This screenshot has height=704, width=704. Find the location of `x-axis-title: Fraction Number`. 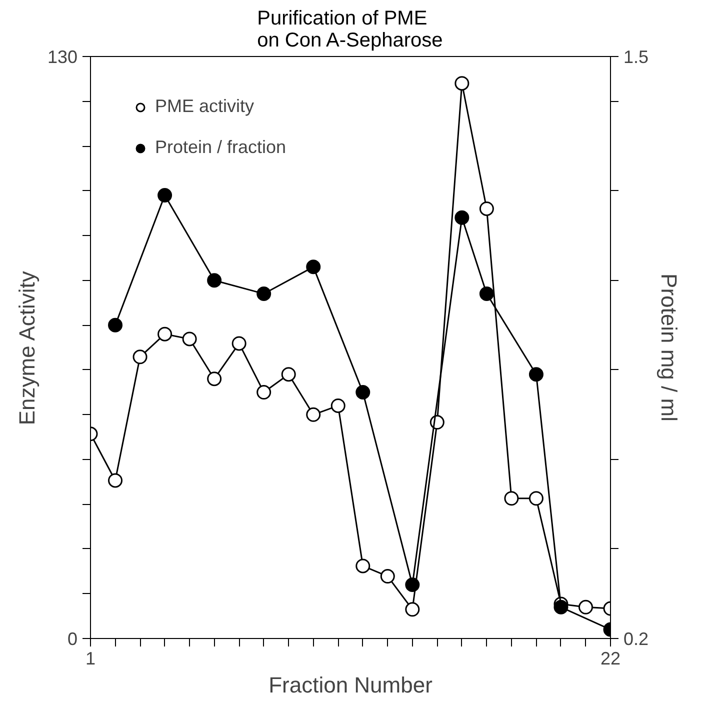

x-axis-title: Fraction Number is located at coordinates (350, 685).